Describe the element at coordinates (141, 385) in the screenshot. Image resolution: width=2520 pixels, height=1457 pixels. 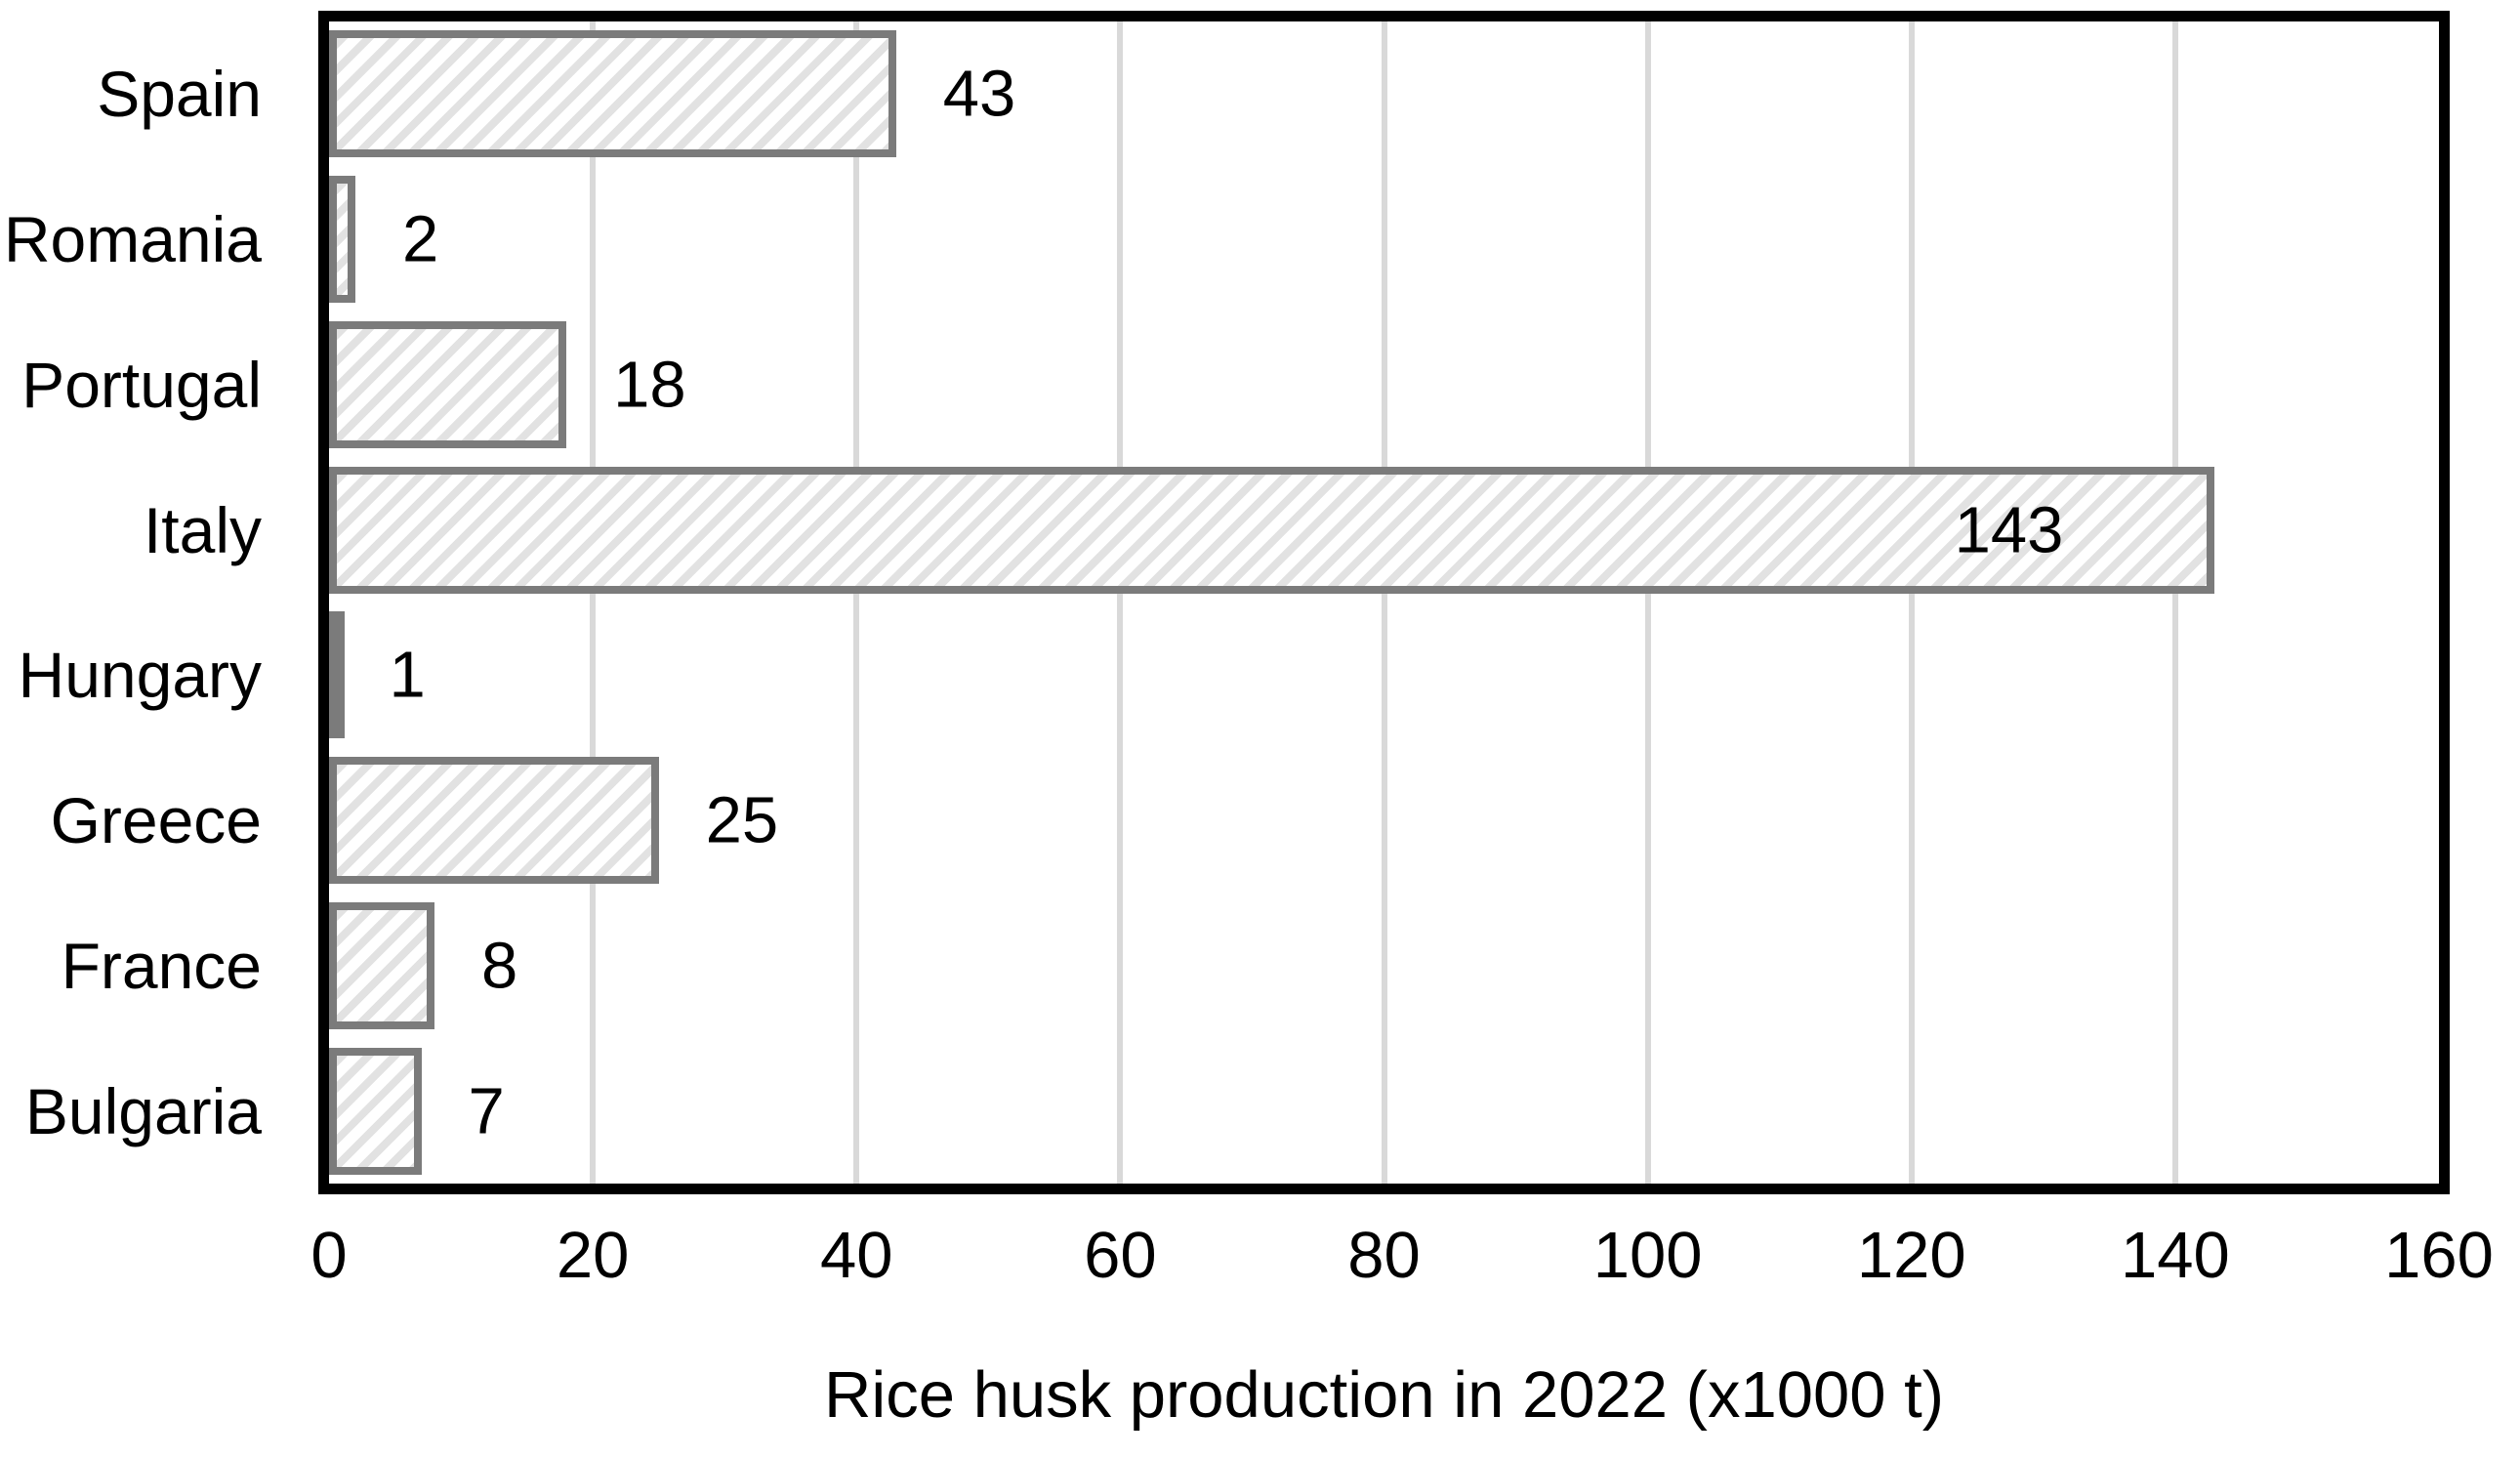
I see `y-axis-label-portugal: Portugal` at that location.